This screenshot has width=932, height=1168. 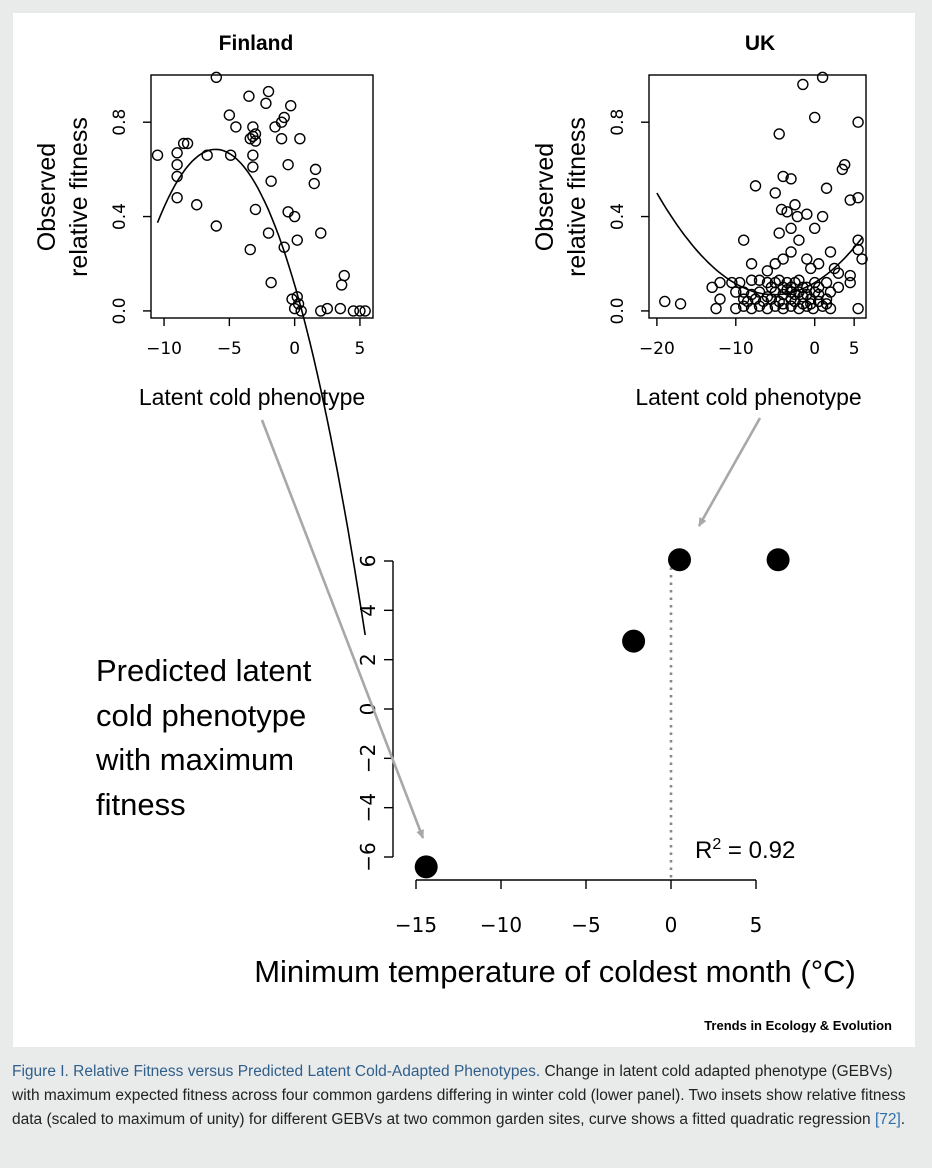 What do you see at coordinates (204, 670) in the screenshot?
I see `predicted-label-line: Predicted latent` at bounding box center [204, 670].